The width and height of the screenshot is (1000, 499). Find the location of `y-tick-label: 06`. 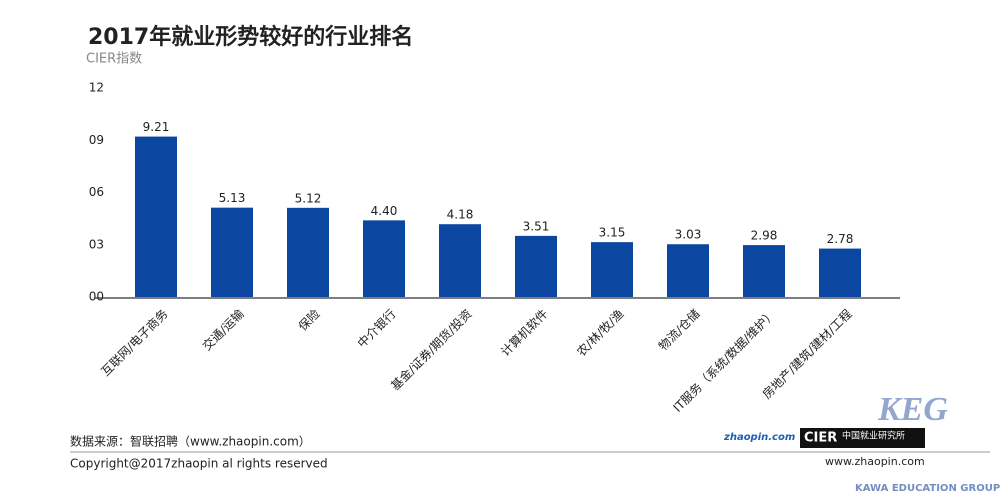

y-tick-label: 06 is located at coordinates (96, 192).